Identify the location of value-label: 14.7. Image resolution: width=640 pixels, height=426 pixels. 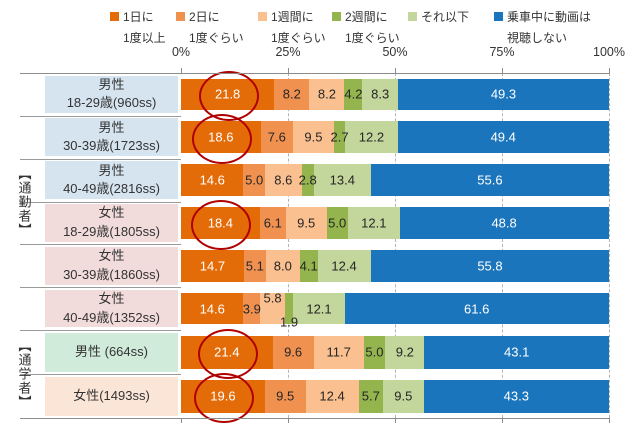
(212, 266).